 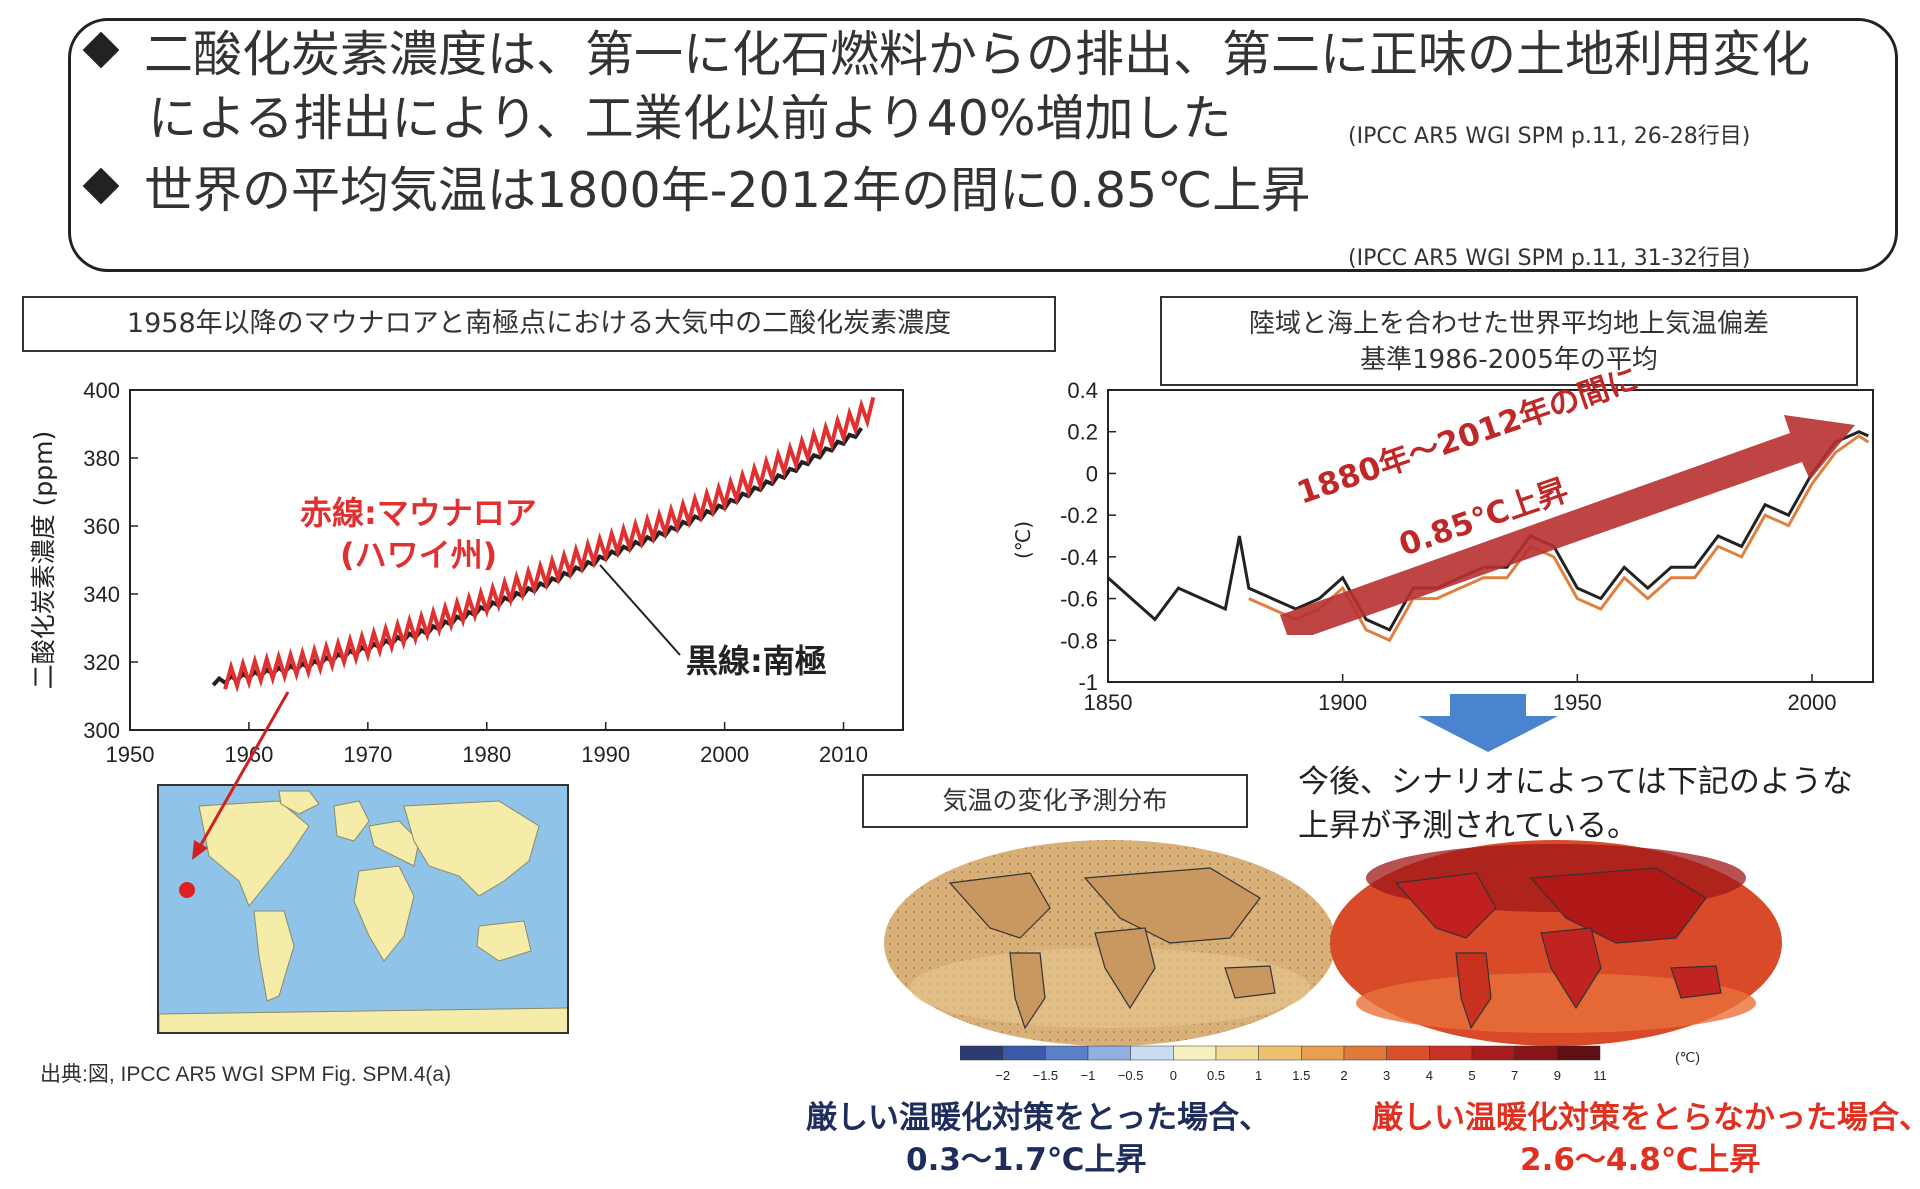 I want to click on y-tick-label: -1, so click(x=1088, y=682).